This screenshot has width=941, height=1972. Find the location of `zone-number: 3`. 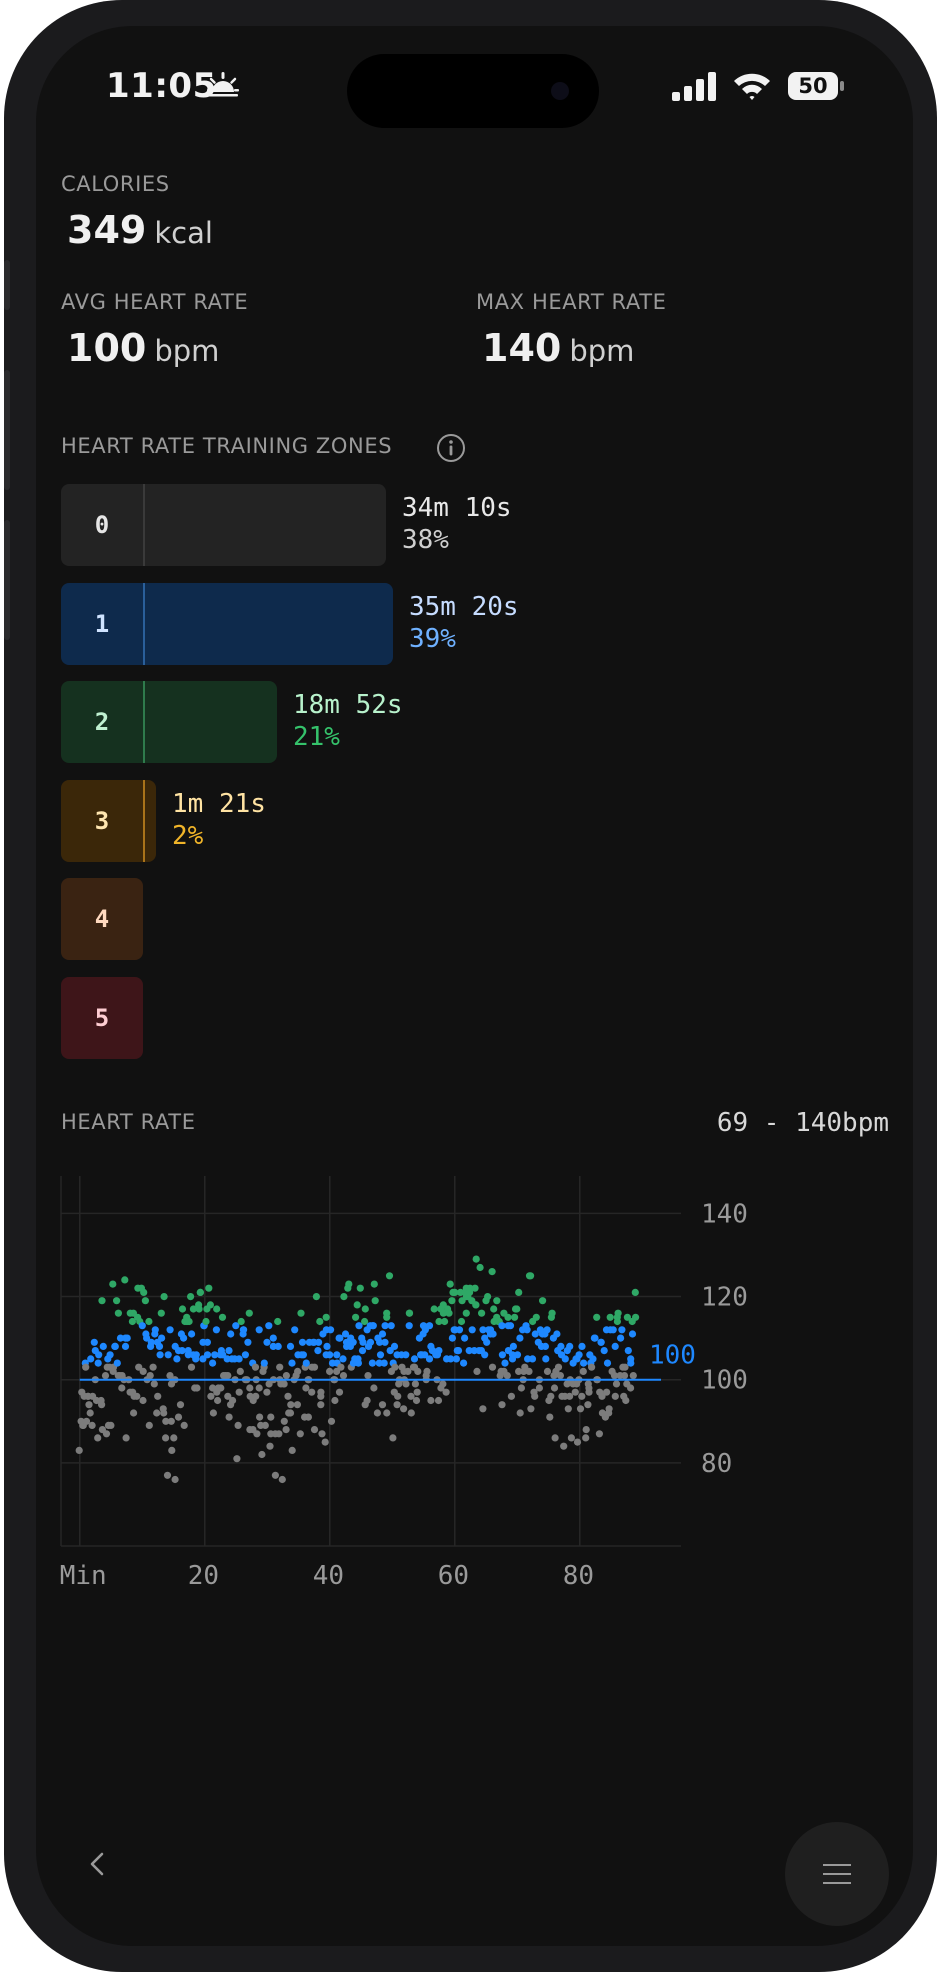

zone-number: 3 is located at coordinates (102, 820).